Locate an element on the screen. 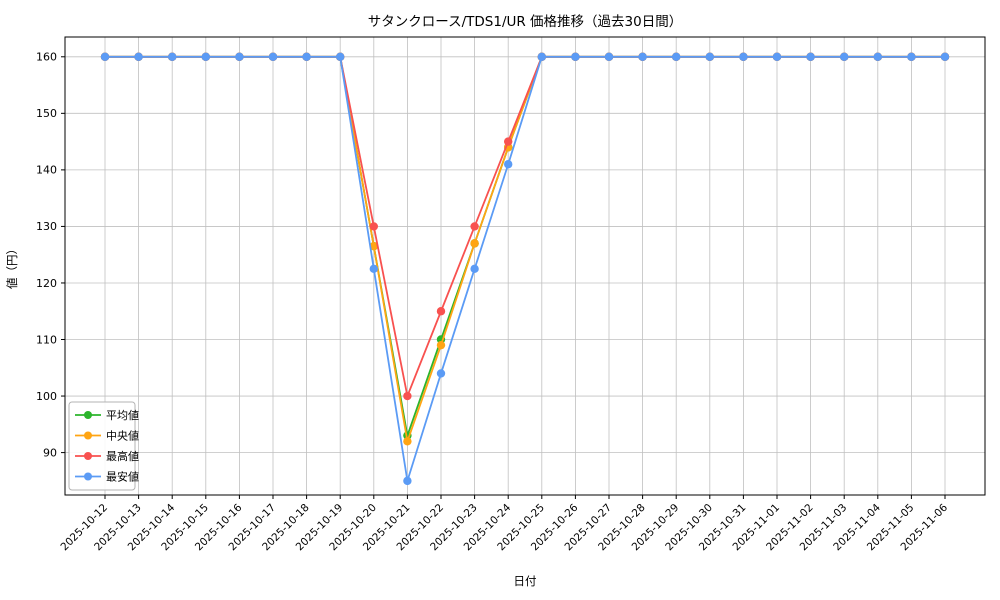 This screenshot has height=600, width=1000. legend-label: 最高値 is located at coordinates (122, 456).